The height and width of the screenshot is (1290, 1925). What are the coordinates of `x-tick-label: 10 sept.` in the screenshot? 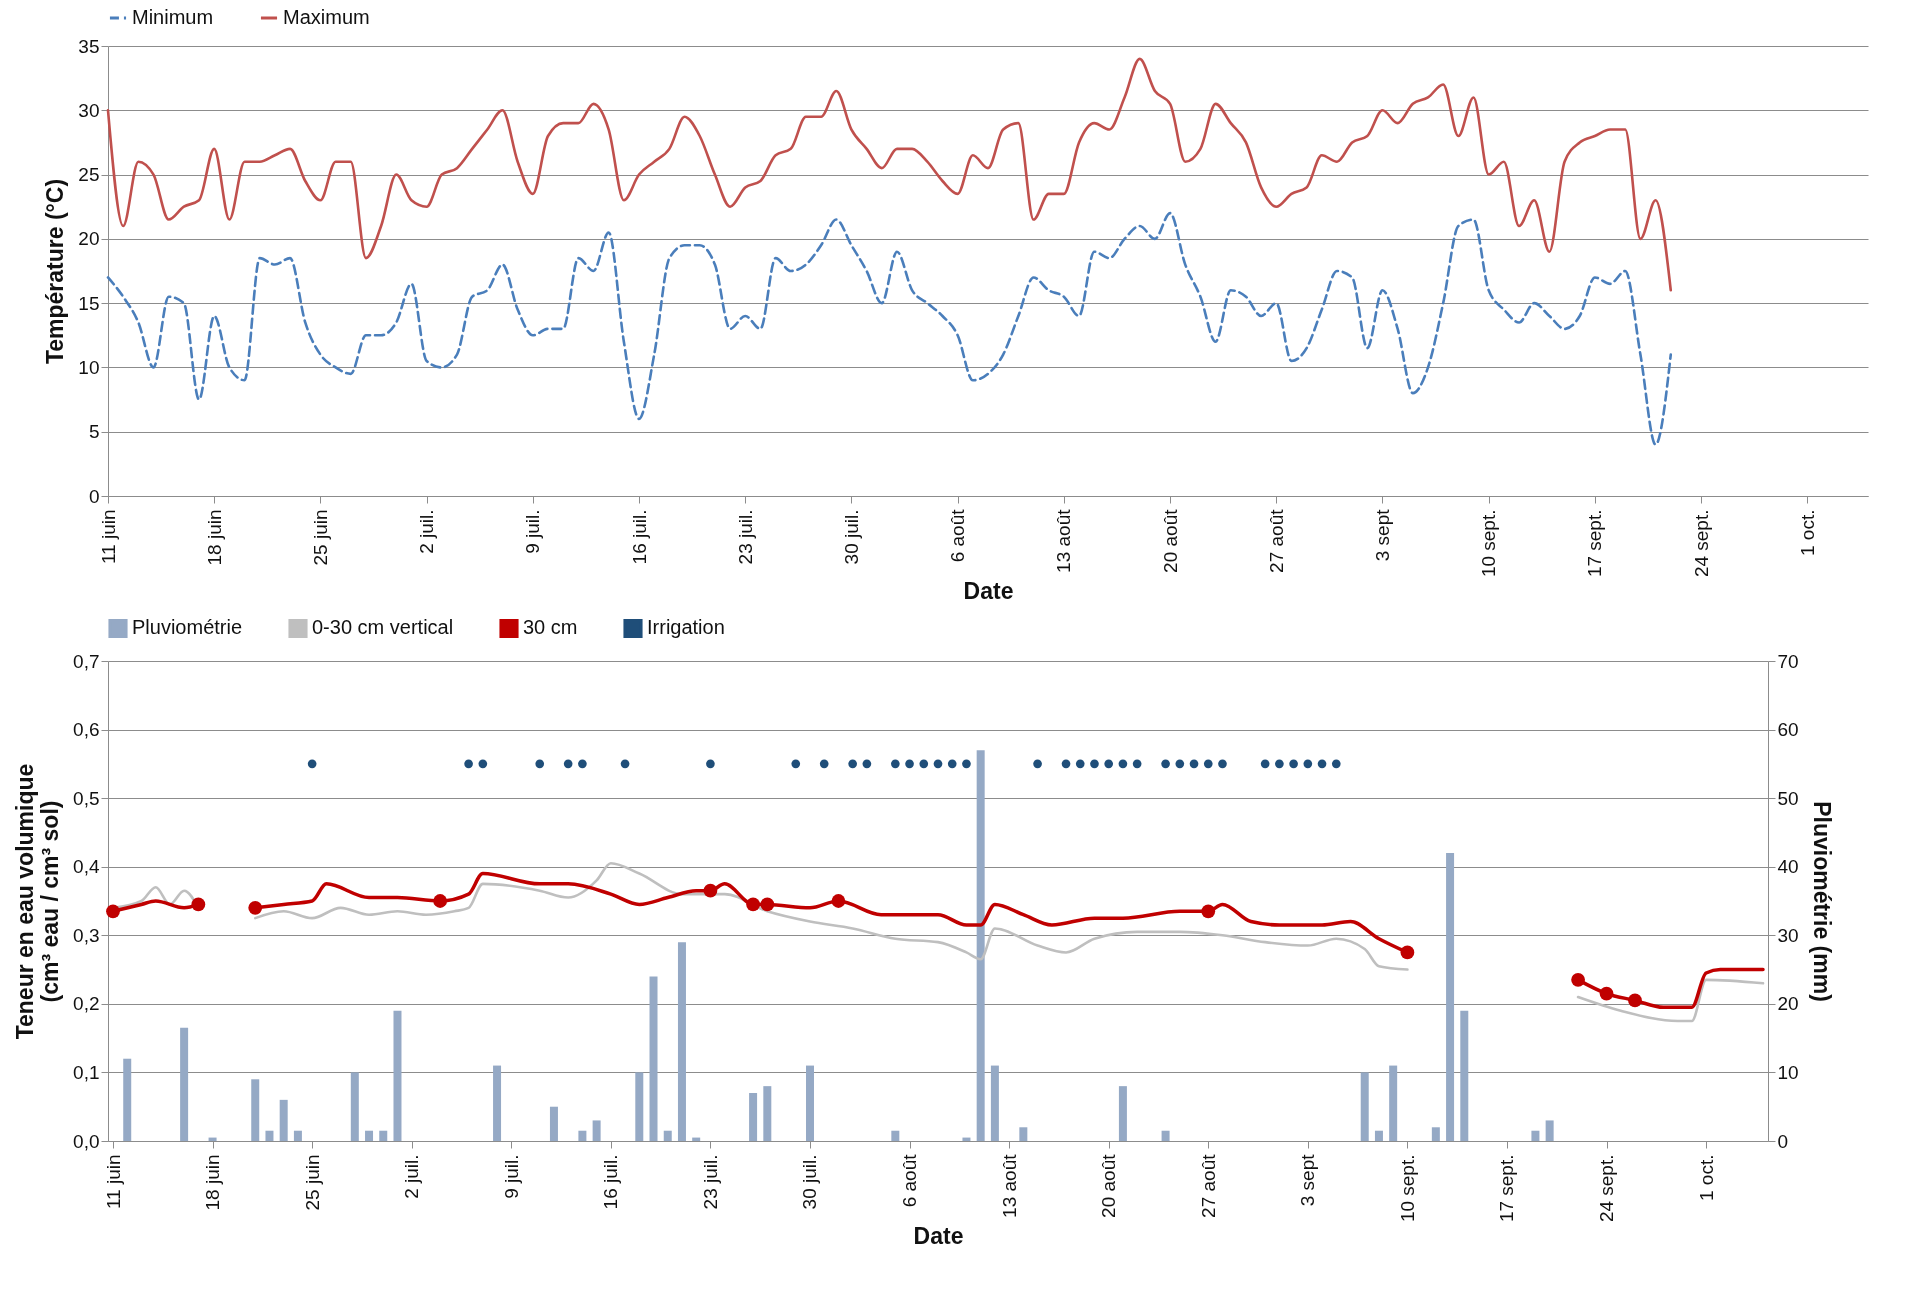 It's located at (1407, 1188).